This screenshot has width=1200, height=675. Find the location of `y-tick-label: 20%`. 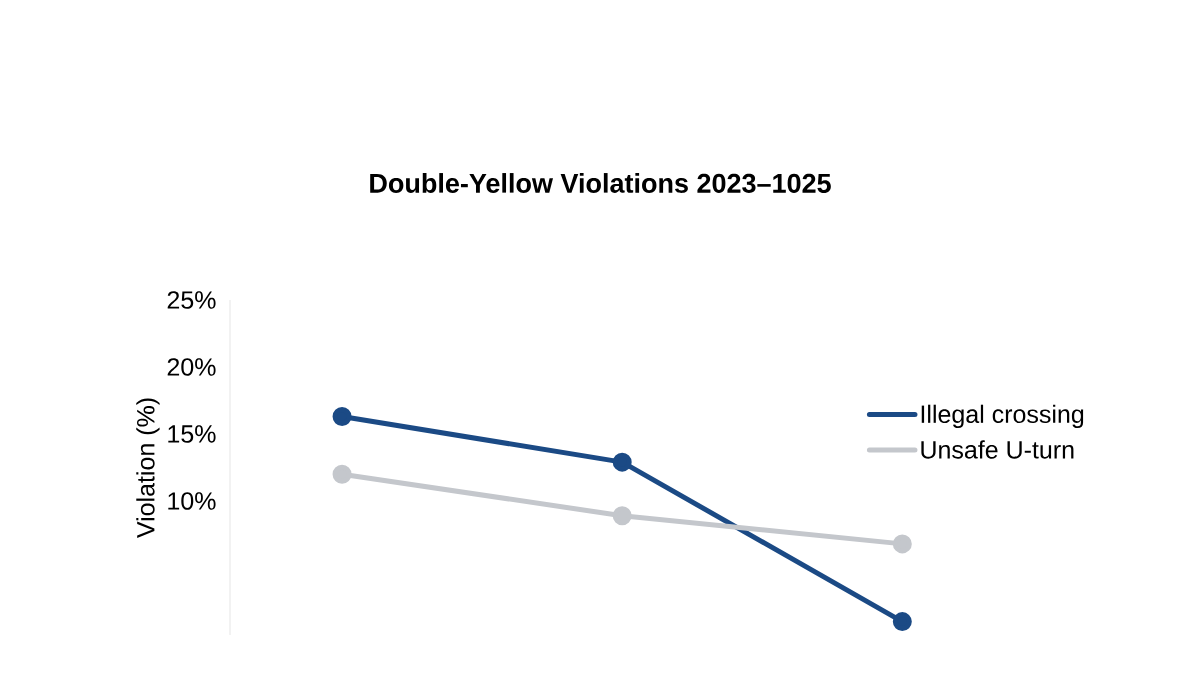

y-tick-label: 20% is located at coordinates (191, 367).